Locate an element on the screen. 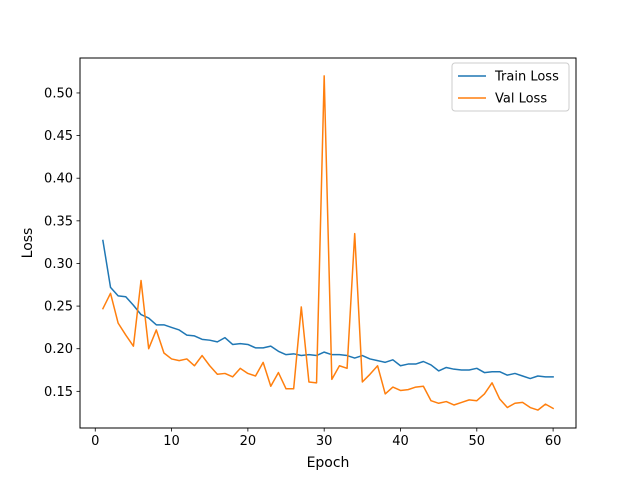 The height and width of the screenshot is (480, 640). legend: Train Loss Val Loss is located at coordinates (510, 87).